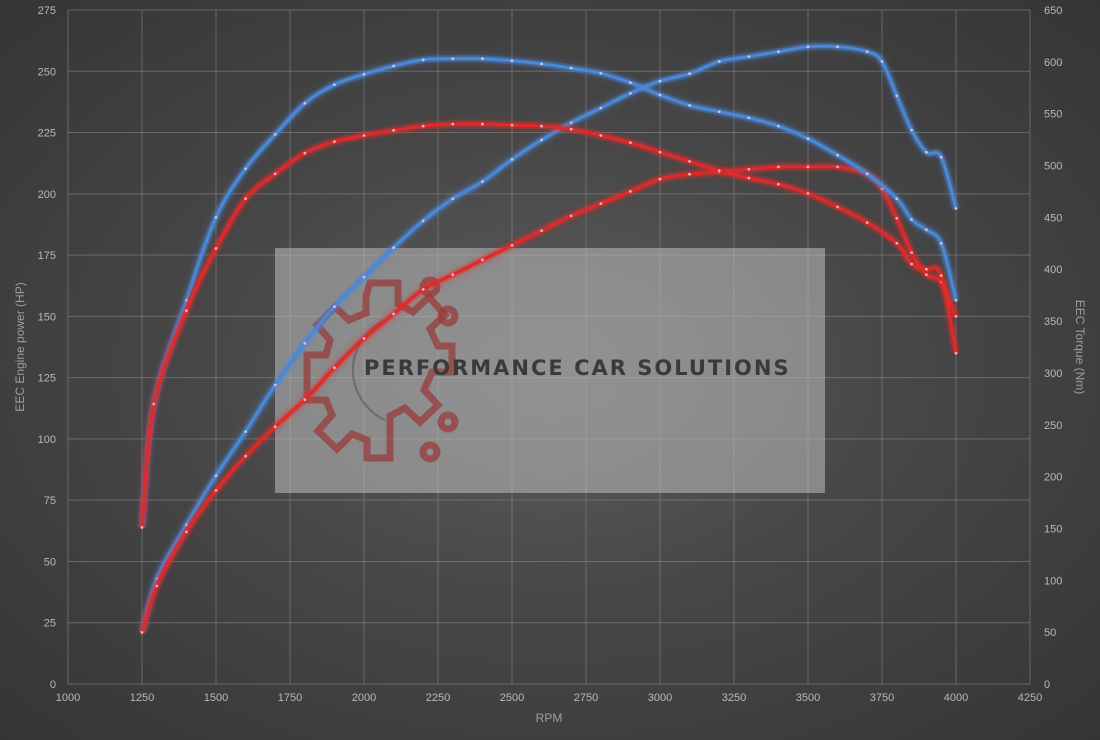 This screenshot has height=740, width=1100. Describe the element at coordinates (1053, 63) in the screenshot. I see `y-right-tick-label: 600` at that location.